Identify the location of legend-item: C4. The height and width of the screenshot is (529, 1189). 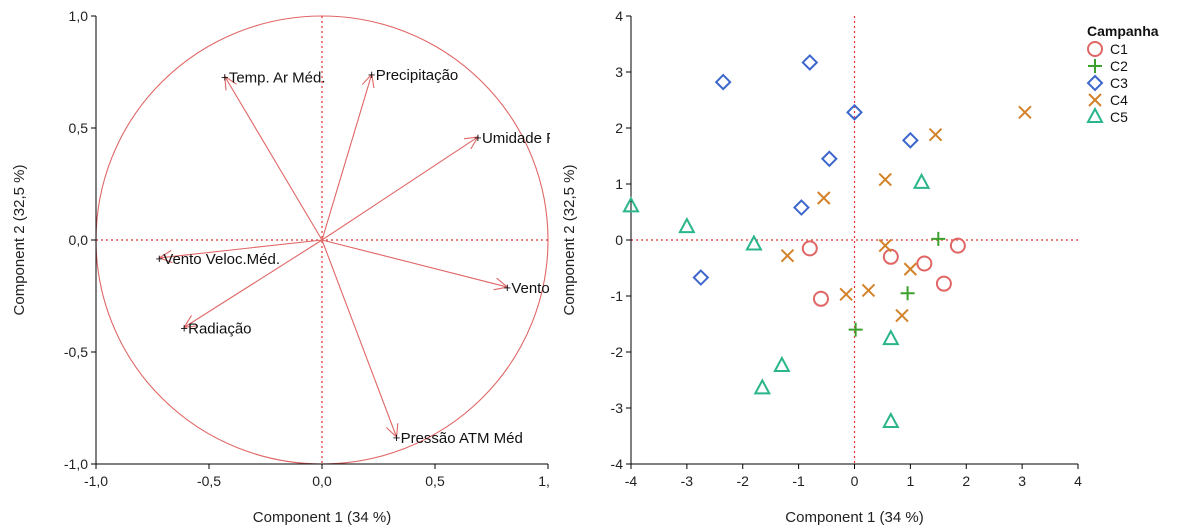
(1108, 100).